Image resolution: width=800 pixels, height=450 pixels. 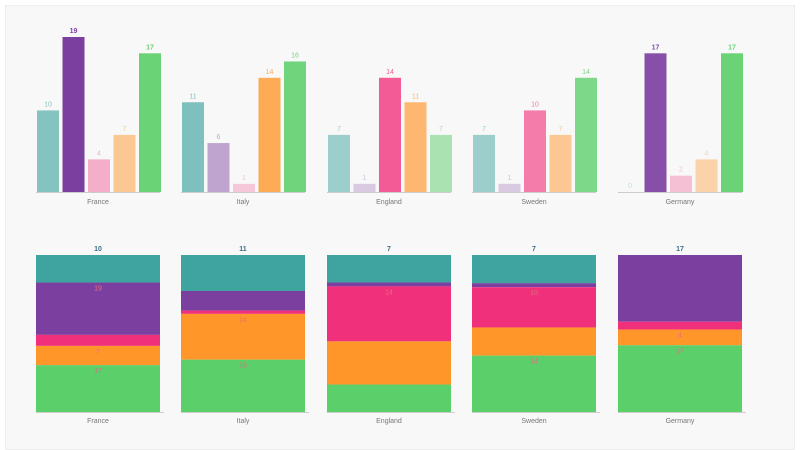 I want to click on data-label: 2, so click(x=681, y=170).